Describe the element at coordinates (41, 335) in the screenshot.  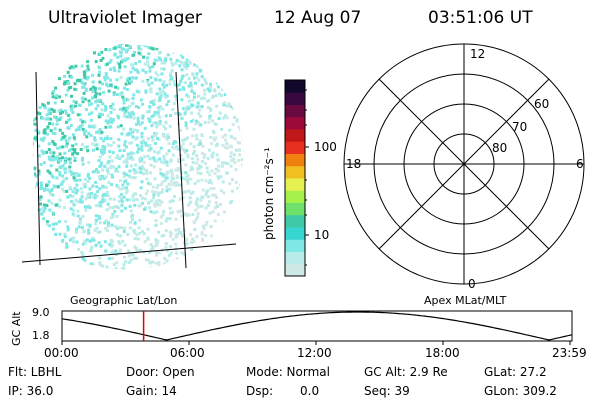
I see `orbit-y-bottom: 1.8` at that location.